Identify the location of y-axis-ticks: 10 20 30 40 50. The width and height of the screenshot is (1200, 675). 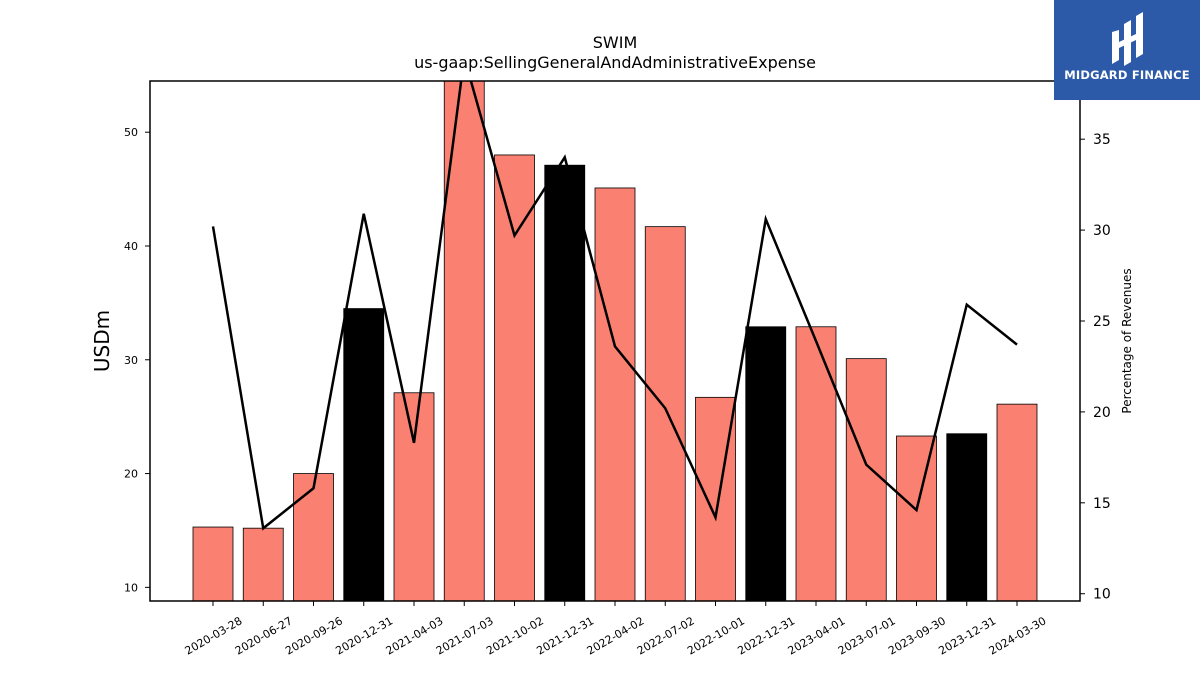
(137, 360).